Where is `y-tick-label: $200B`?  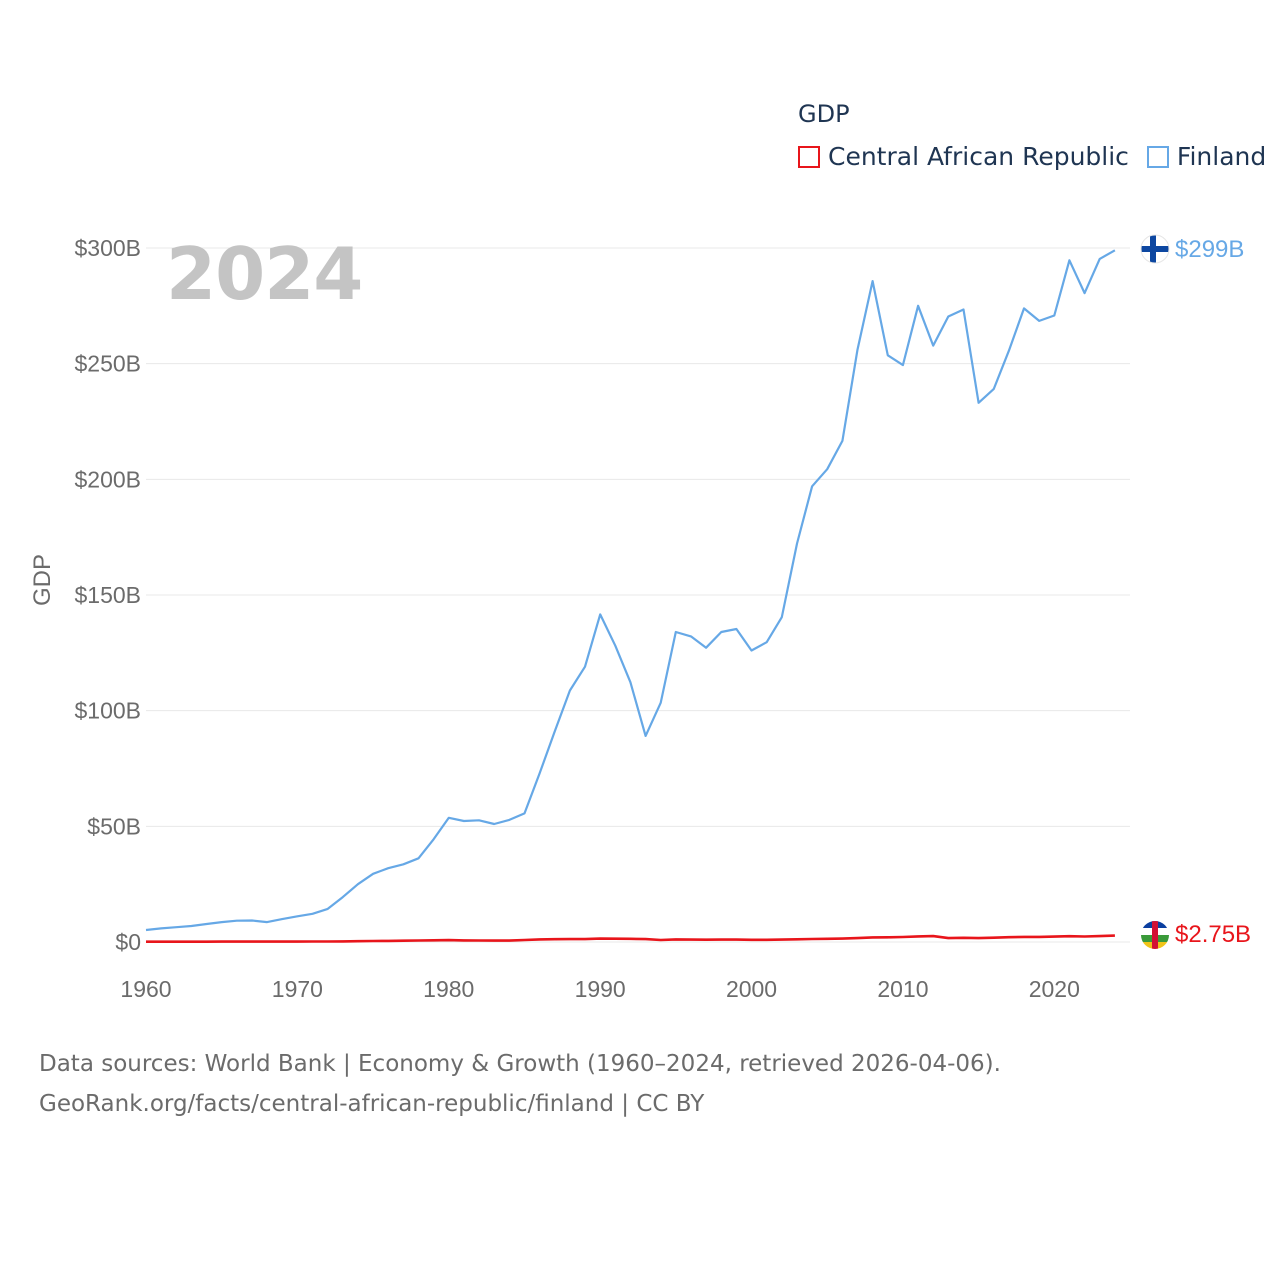 y-tick-label: $200B is located at coordinates (107, 479).